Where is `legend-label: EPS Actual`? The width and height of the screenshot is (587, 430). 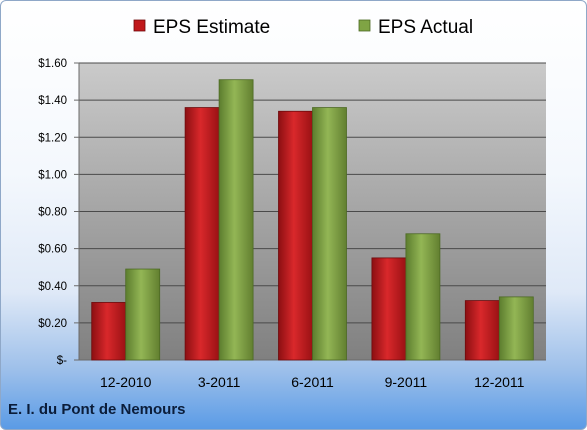 legend-label: EPS Actual is located at coordinates (425, 27).